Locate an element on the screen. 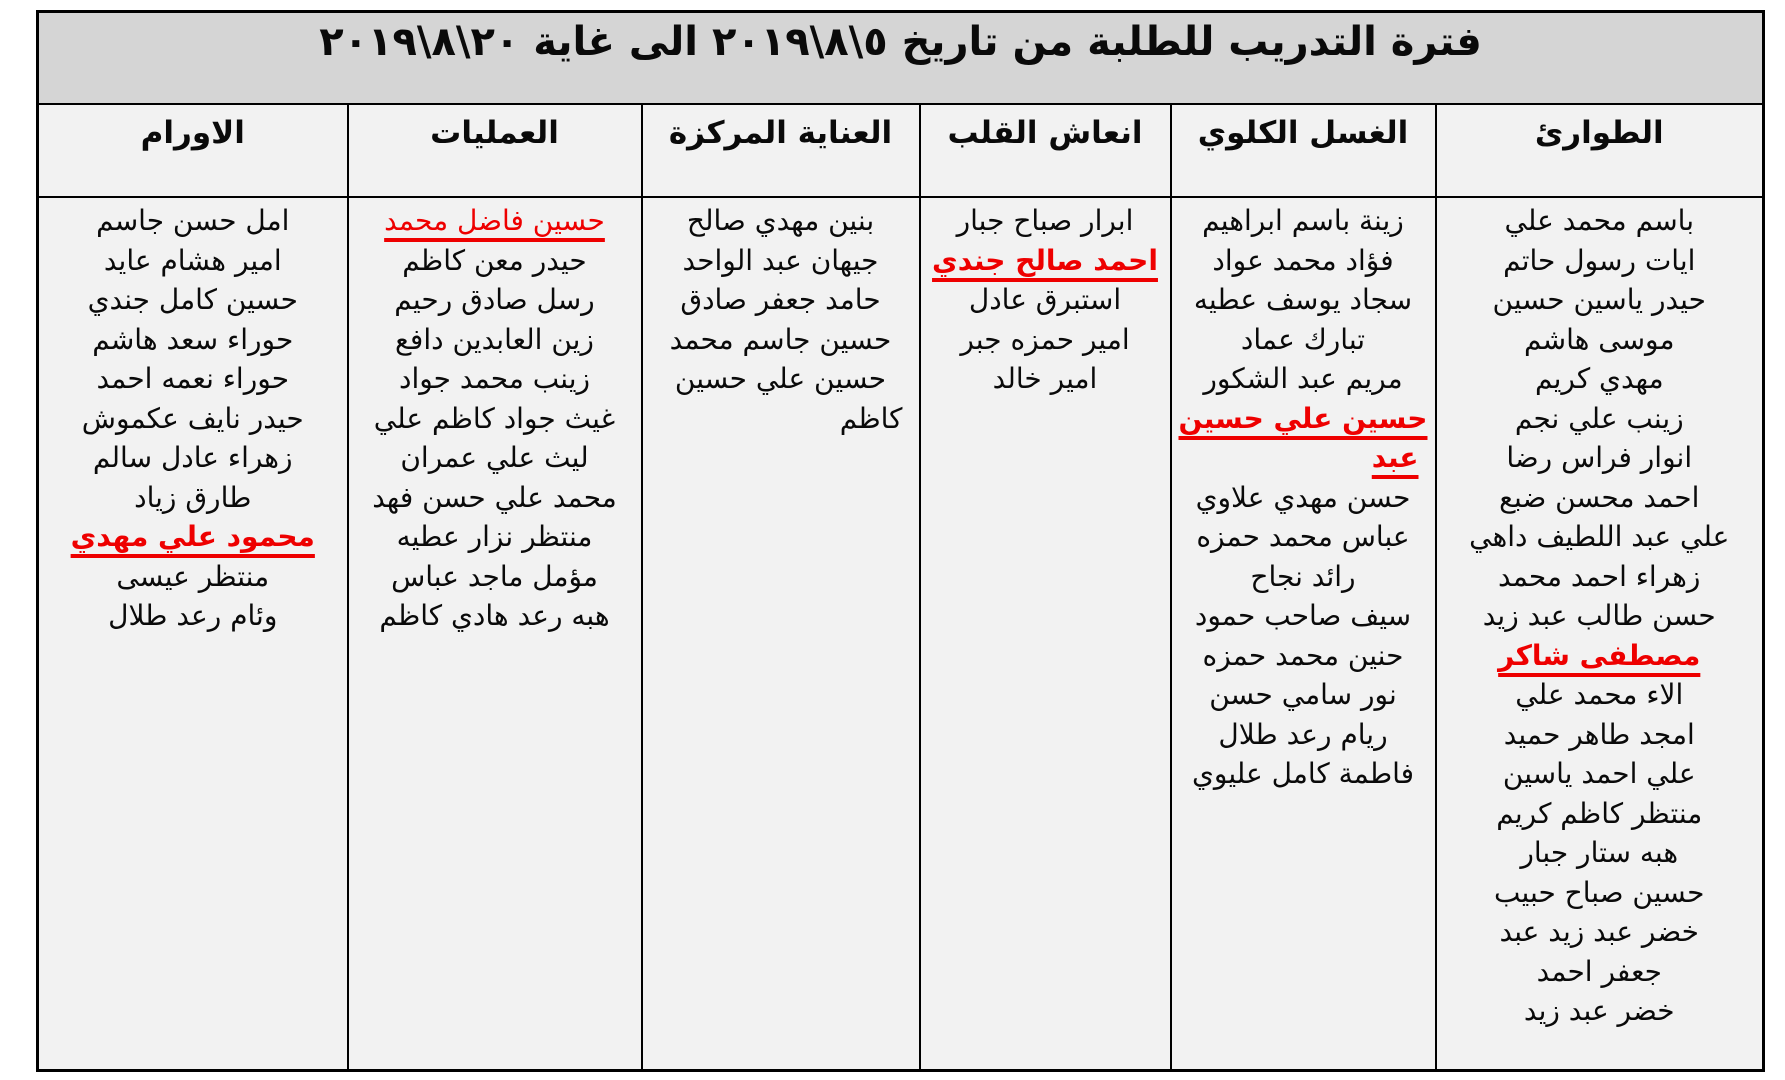 The width and height of the screenshot is (1785, 1080). student-name: عباس محمد حمزه is located at coordinates (1303, 536).